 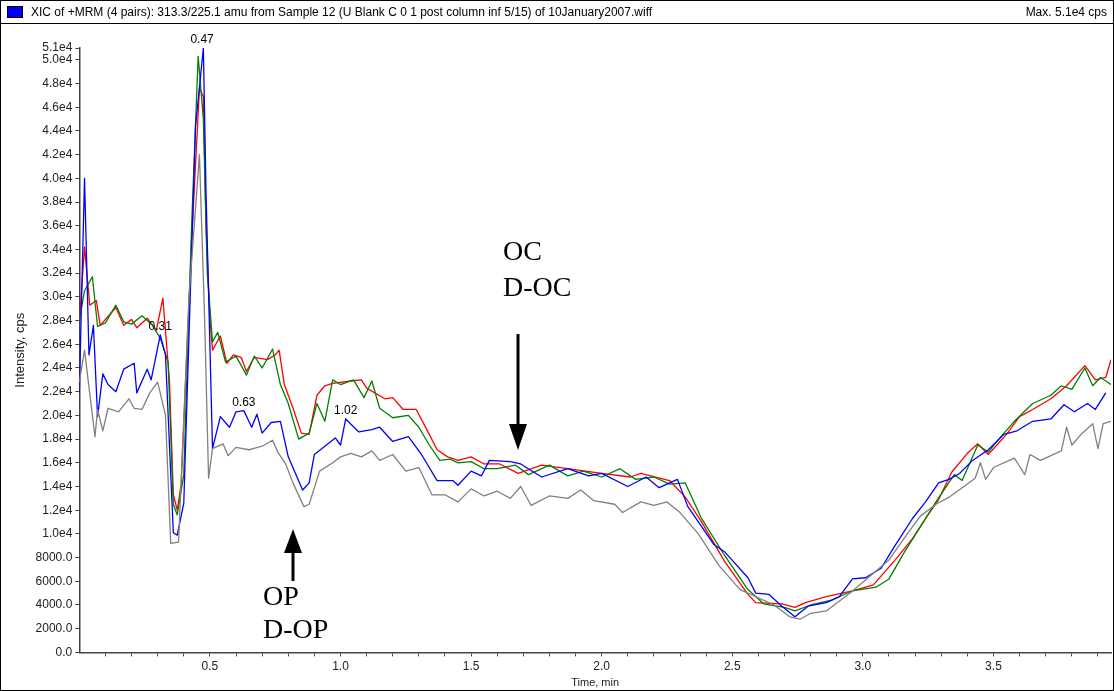 What do you see at coordinates (64, 651) in the screenshot?
I see `y-tick-label: 0.0` at bounding box center [64, 651].